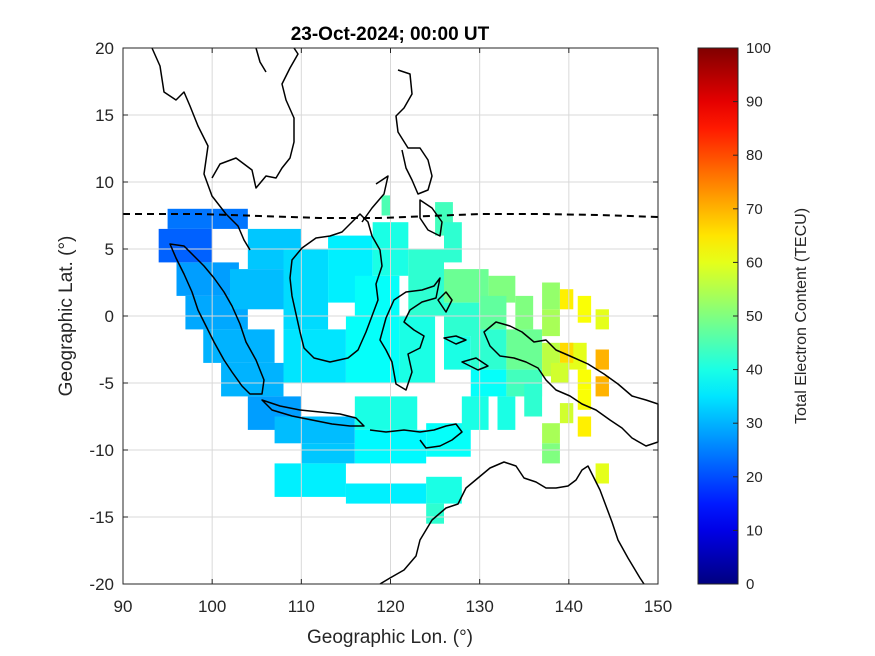  Describe the element at coordinates (106, 383) in the screenshot. I see `y-tick-label: -5` at that location.